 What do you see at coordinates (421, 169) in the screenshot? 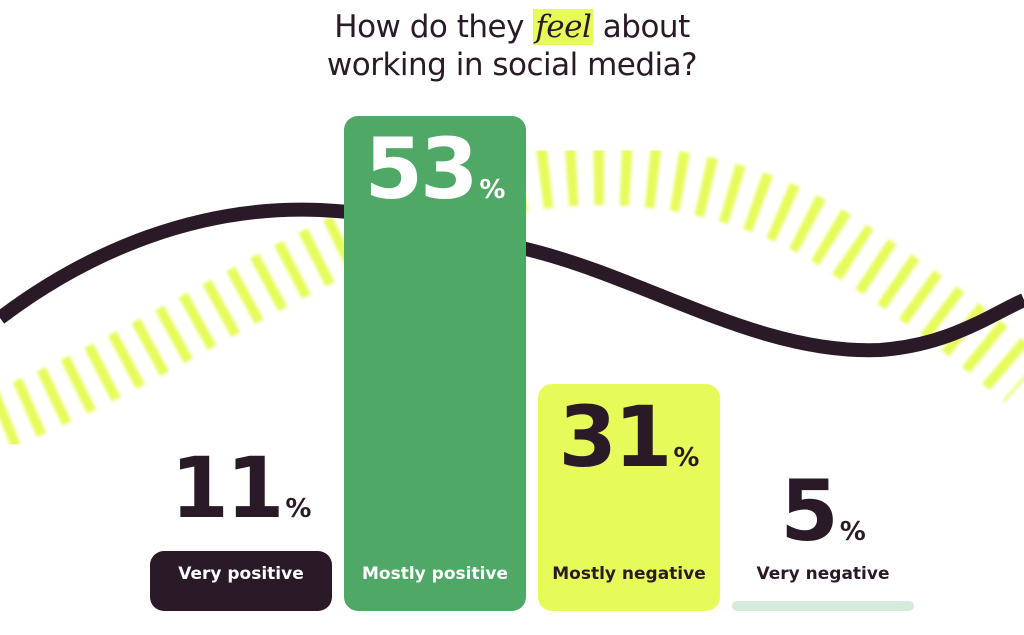
I see `value-number: 53` at bounding box center [421, 169].